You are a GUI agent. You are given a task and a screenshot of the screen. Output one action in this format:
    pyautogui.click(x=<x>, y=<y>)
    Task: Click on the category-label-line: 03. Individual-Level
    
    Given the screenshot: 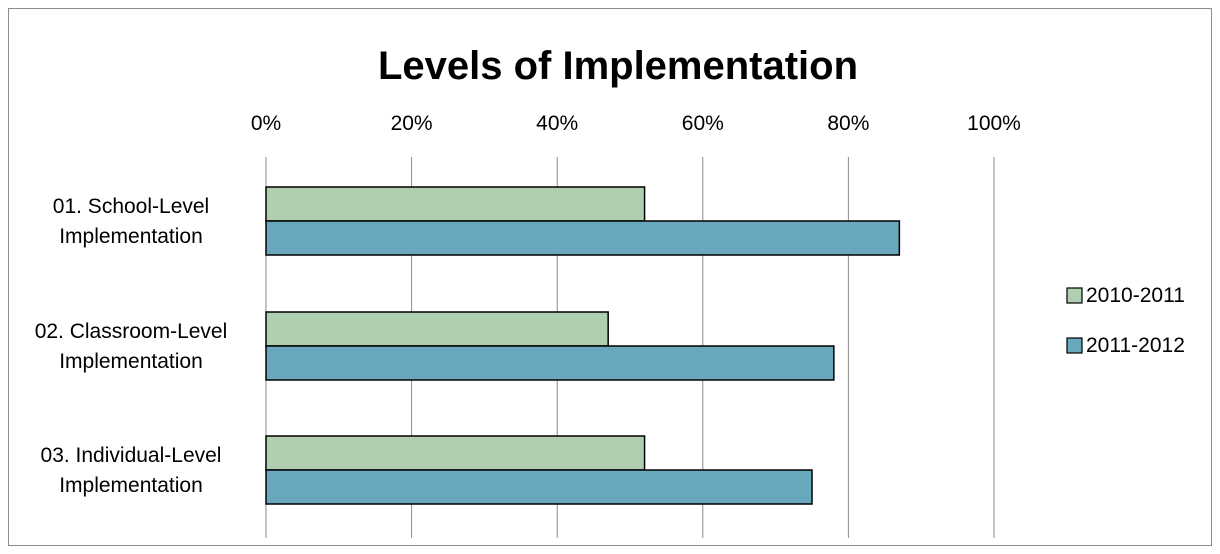 What is the action you would take?
    pyautogui.click(x=131, y=455)
    